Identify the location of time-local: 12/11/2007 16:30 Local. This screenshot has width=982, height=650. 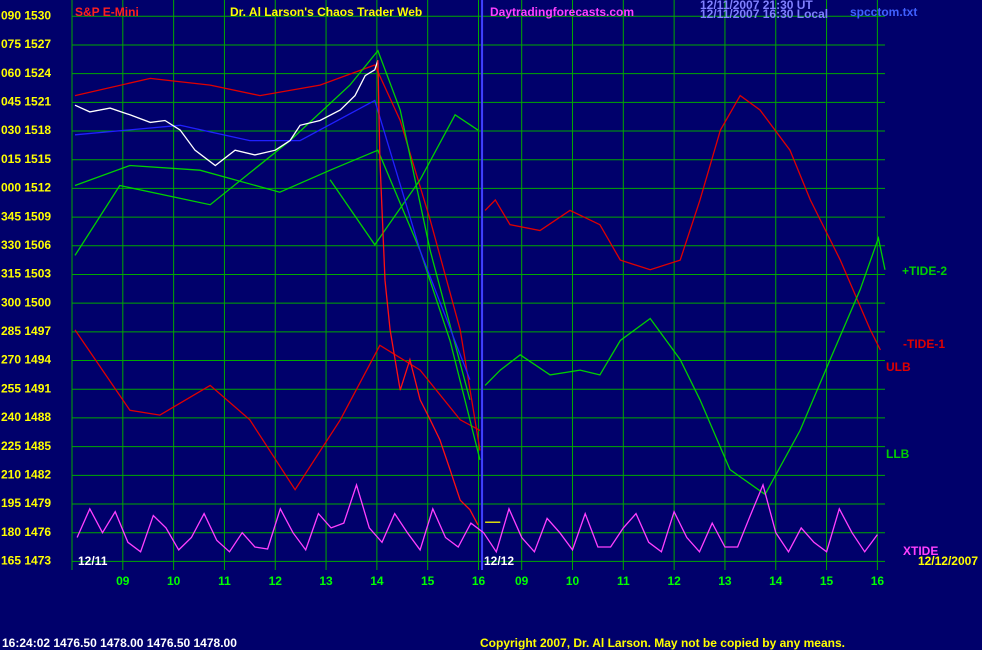
(764, 14).